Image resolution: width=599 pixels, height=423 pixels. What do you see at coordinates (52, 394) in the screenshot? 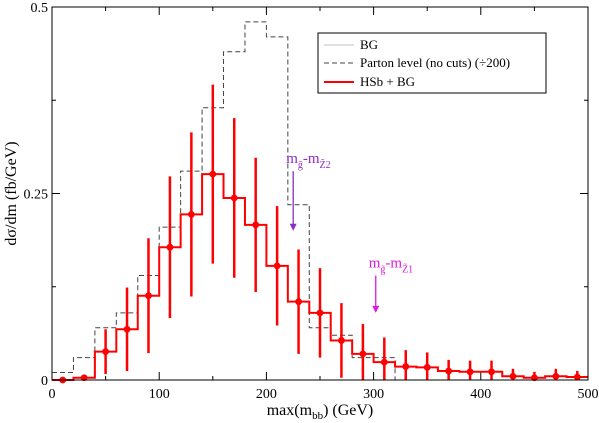
I see `x-tick-label: 0` at bounding box center [52, 394].